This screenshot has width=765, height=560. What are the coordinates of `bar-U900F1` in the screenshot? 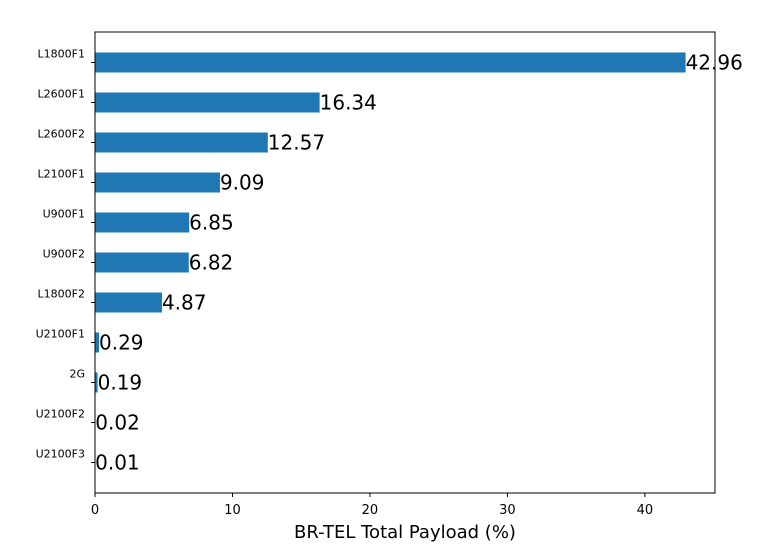 It's located at (142, 222).